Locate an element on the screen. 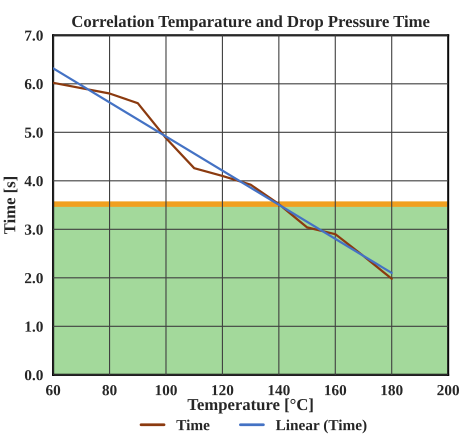 This screenshot has width=462, height=441. x-tick-label: 100 is located at coordinates (166, 390).